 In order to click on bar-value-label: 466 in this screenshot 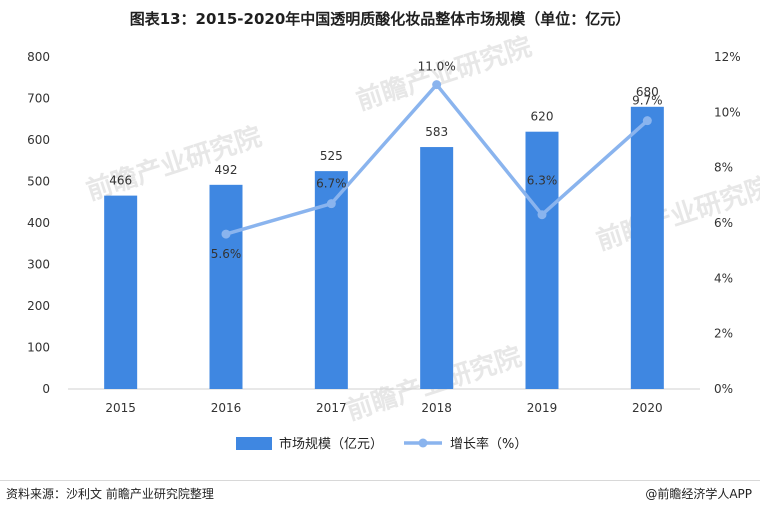, I will do `click(120, 181)`.